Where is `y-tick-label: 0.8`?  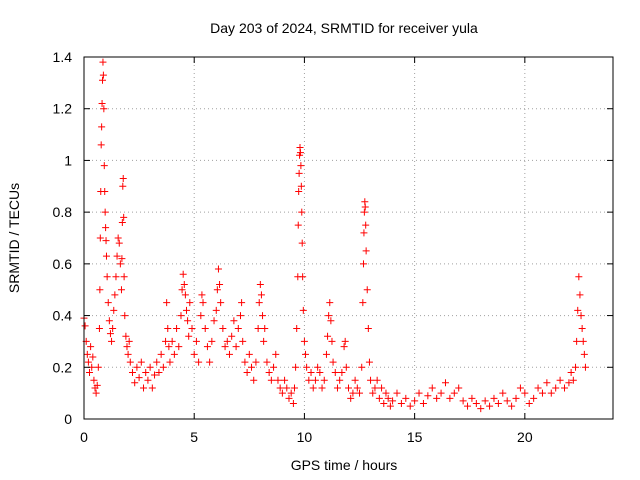 y-tick-label: 0.8 is located at coordinates (63, 212).